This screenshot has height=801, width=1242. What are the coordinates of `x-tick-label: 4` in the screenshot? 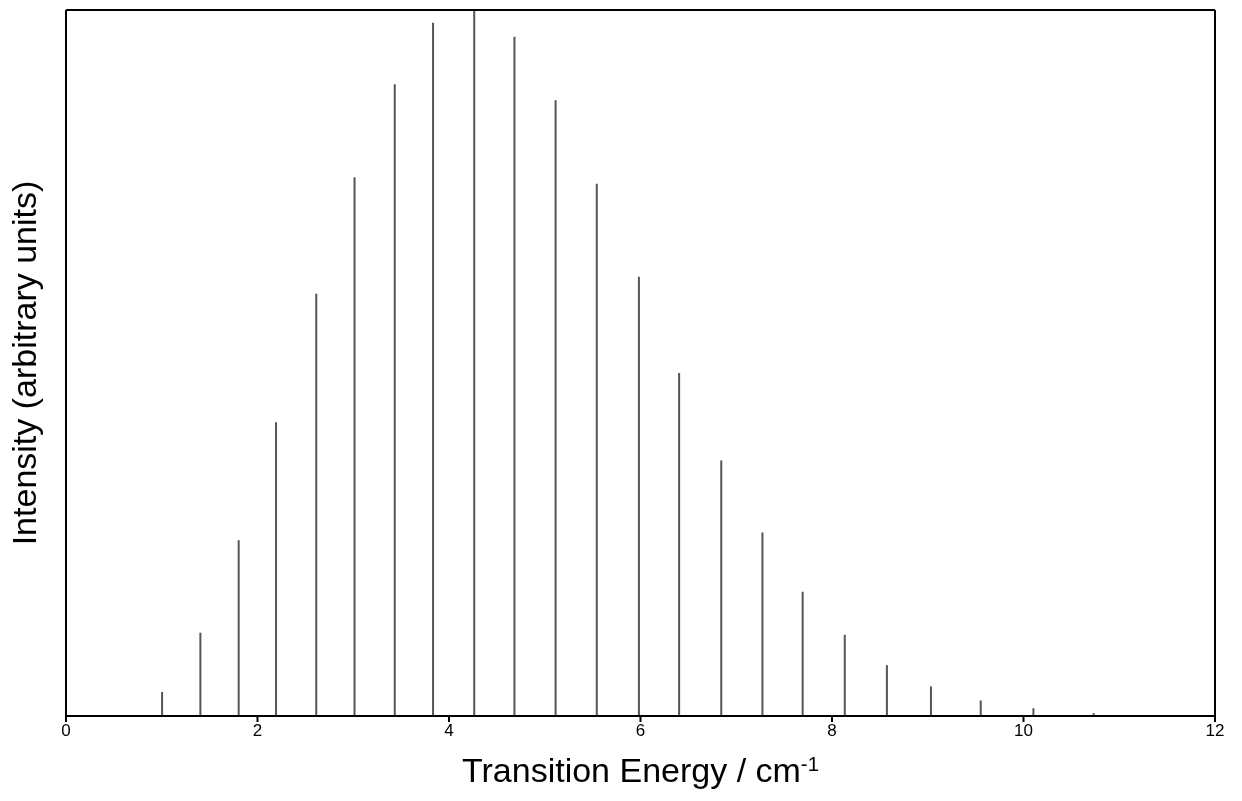 It's located at (449, 731).